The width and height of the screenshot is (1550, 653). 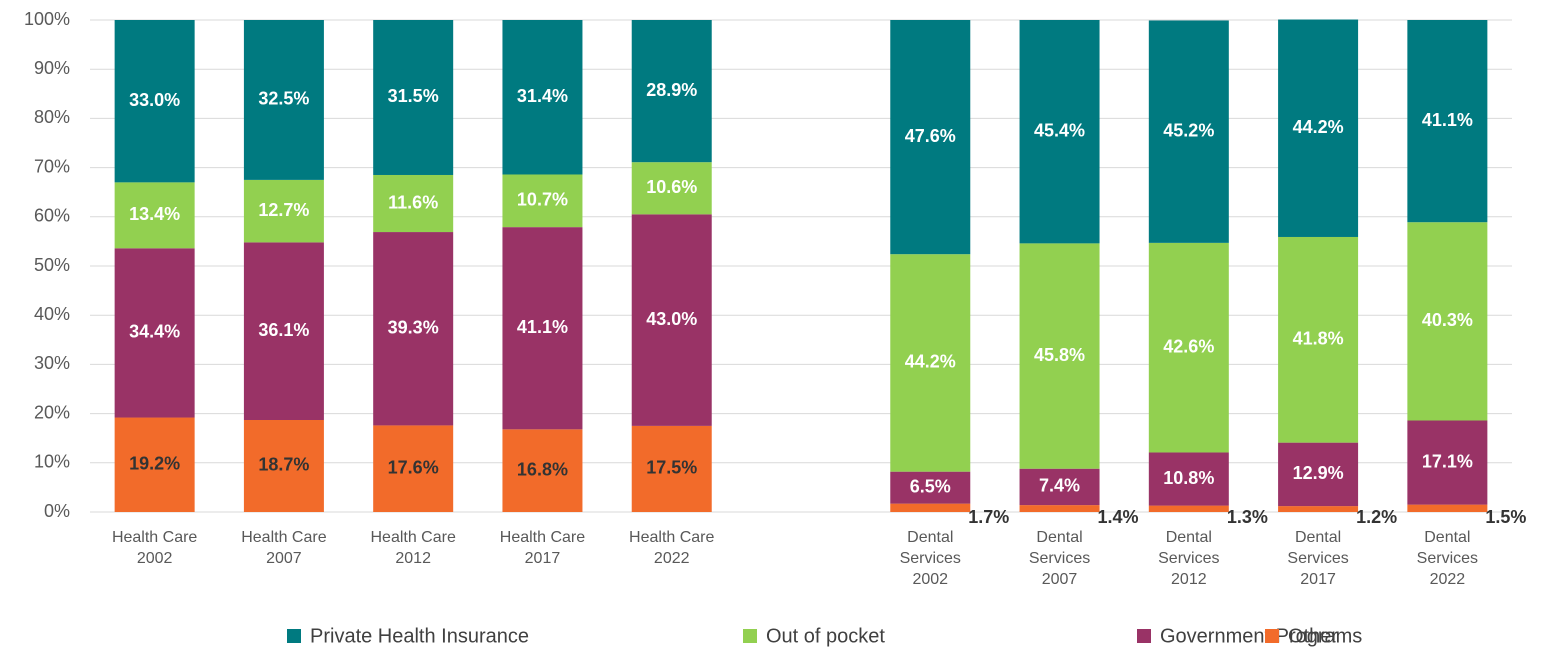 What do you see at coordinates (1261, 636) in the screenshot?
I see `legend-label: Government Programs` at bounding box center [1261, 636].